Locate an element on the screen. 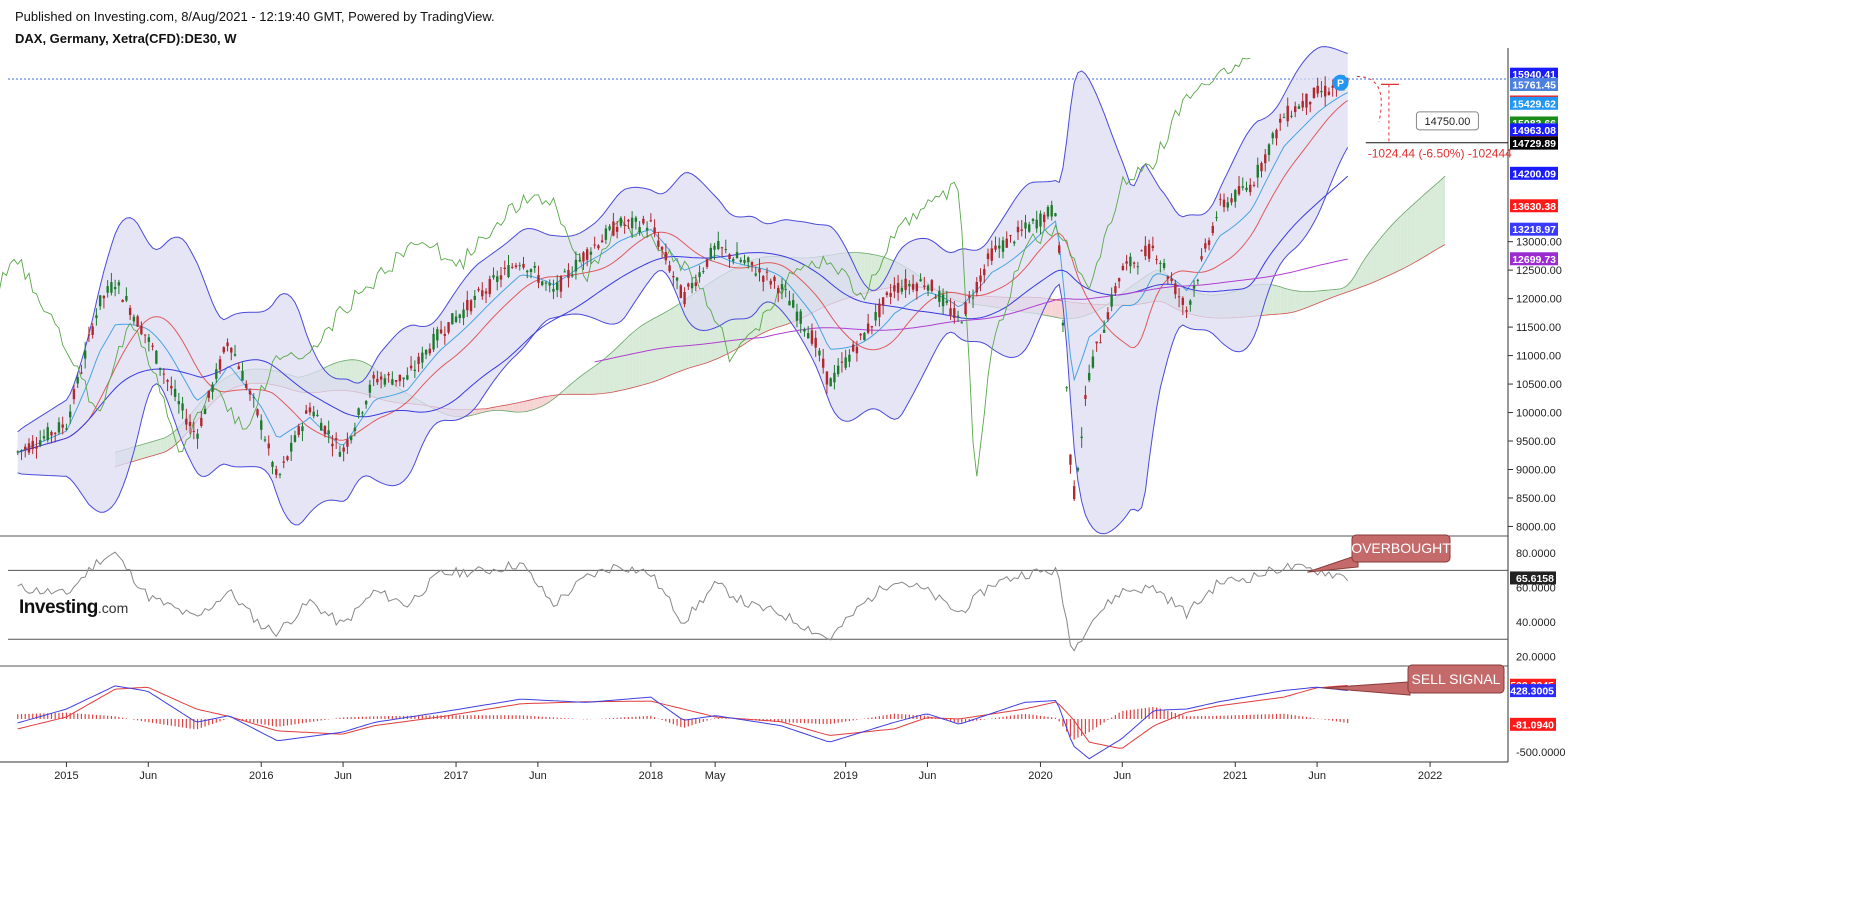  price-badge-label: 13218.97 is located at coordinates (1534, 230).